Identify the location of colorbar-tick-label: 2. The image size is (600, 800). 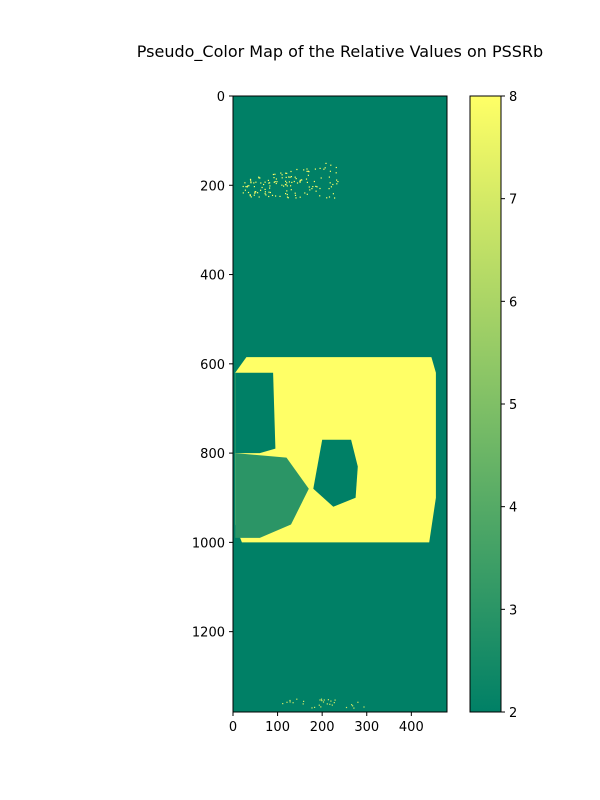
(513, 713).